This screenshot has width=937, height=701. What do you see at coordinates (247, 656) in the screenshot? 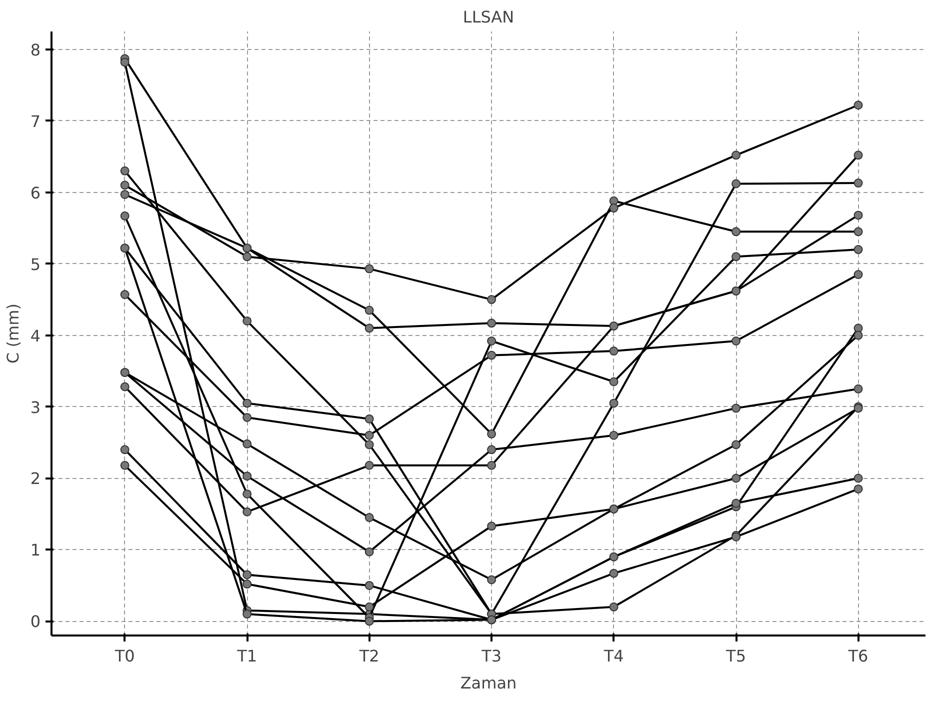
I see `x-tick-label: T1` at bounding box center [247, 656].